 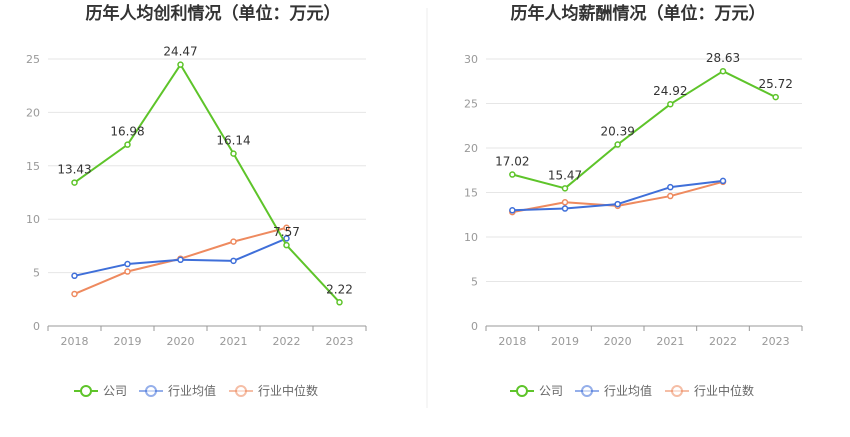 What do you see at coordinates (213, 13) in the screenshot?
I see `chart-title: 历年人均创利情况（单位：万元）` at bounding box center [213, 13].